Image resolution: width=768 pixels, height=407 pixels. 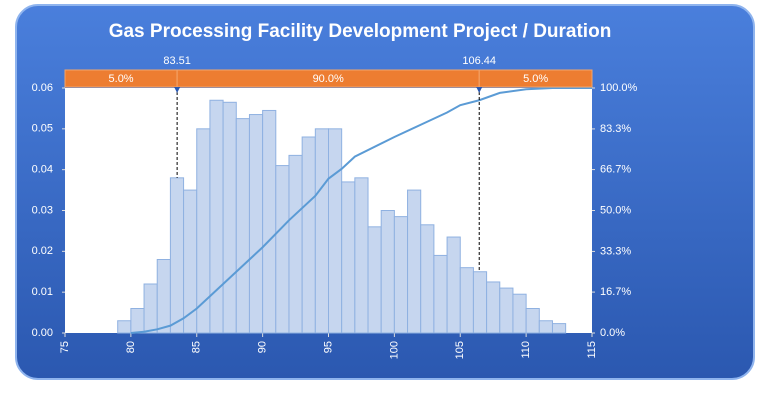 What do you see at coordinates (615, 210) in the screenshot?
I see `y2-tick-label: 50.0%` at bounding box center [615, 210].